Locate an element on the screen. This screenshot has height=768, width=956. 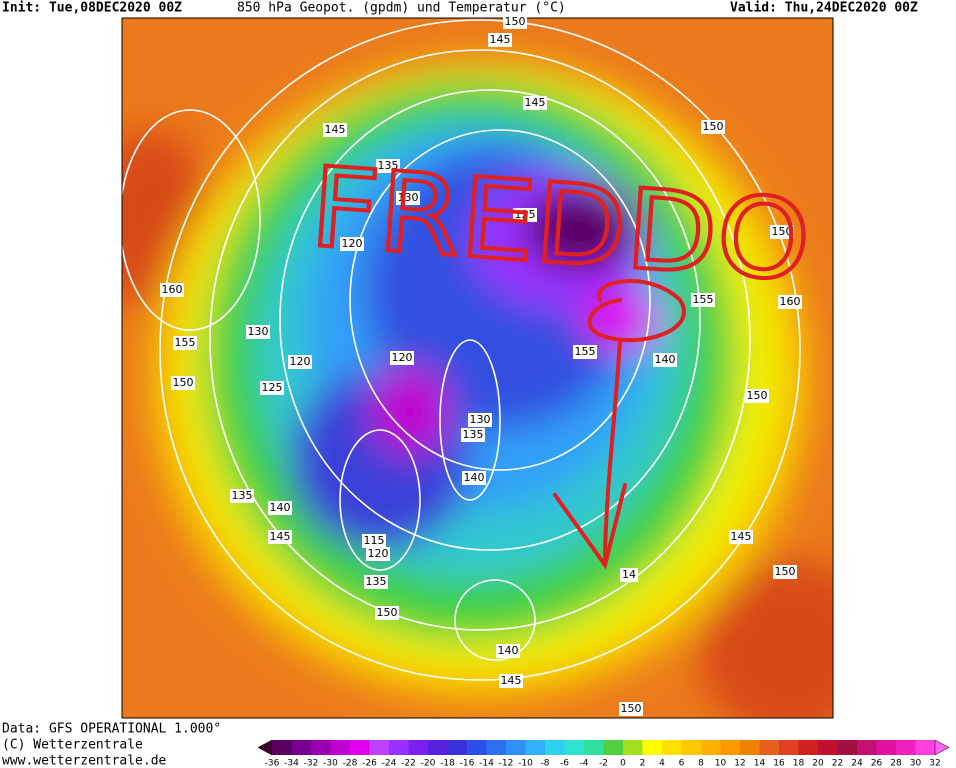
contour-label: 14 is located at coordinates (629, 574).